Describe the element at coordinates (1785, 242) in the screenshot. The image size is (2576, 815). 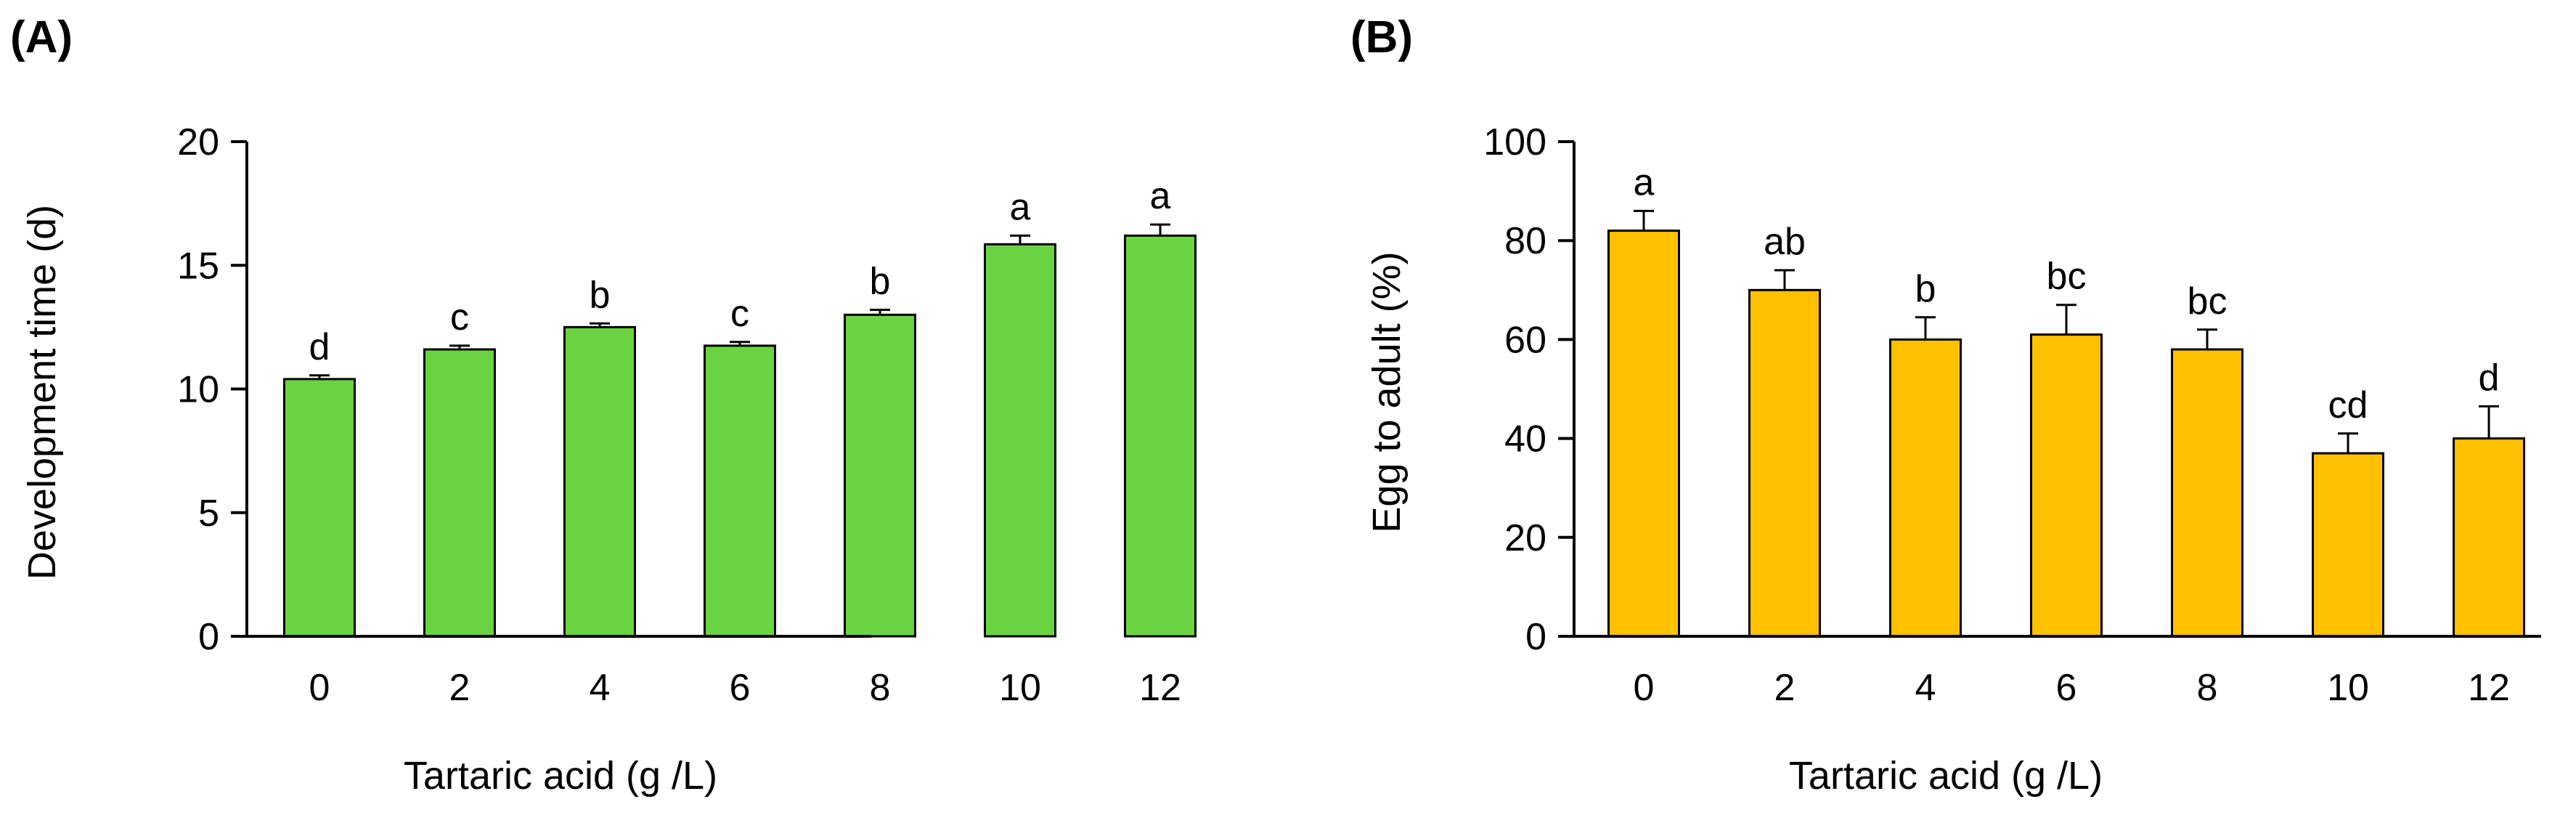
I see `panel-b-significance-letter: ab` at that location.